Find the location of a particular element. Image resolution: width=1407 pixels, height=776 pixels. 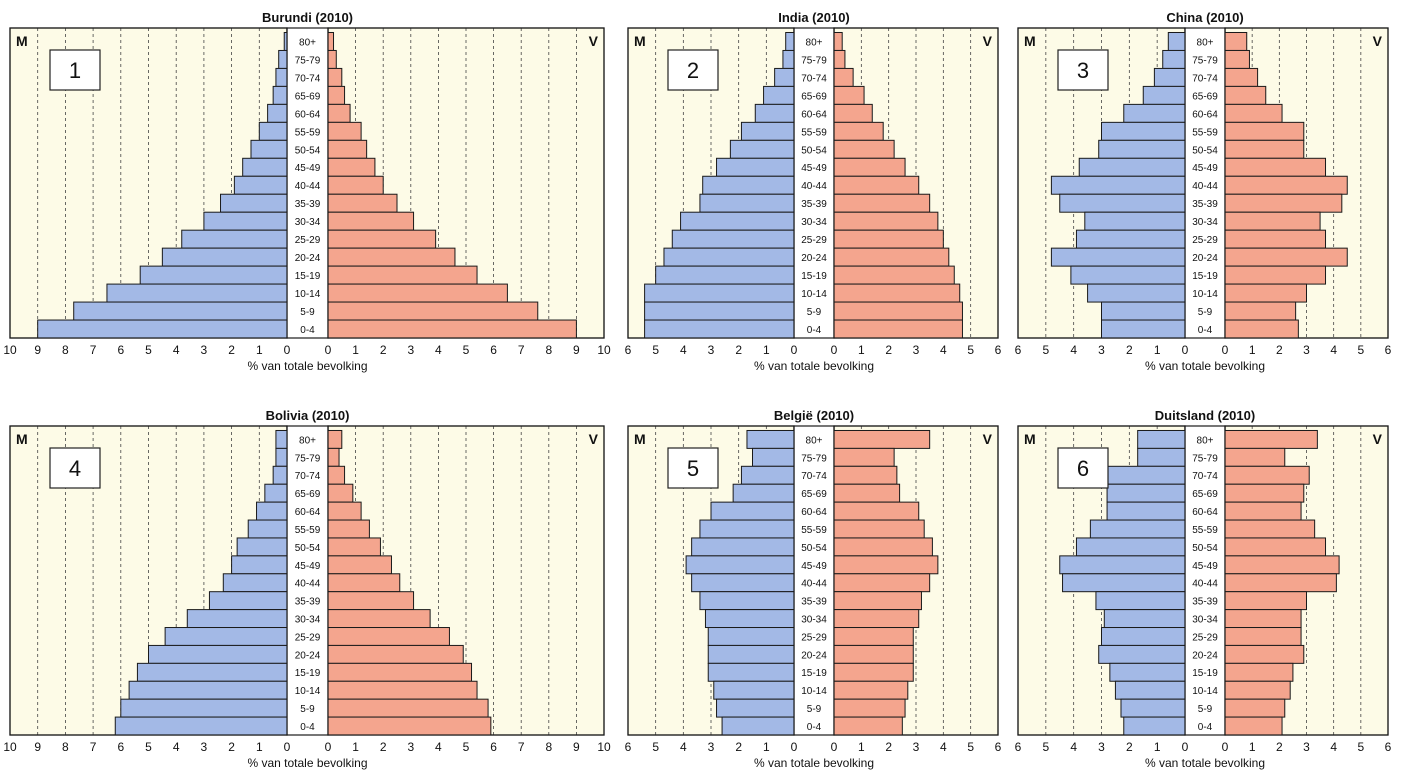

x-tick-label-right: 4 is located at coordinates (1333, 350).